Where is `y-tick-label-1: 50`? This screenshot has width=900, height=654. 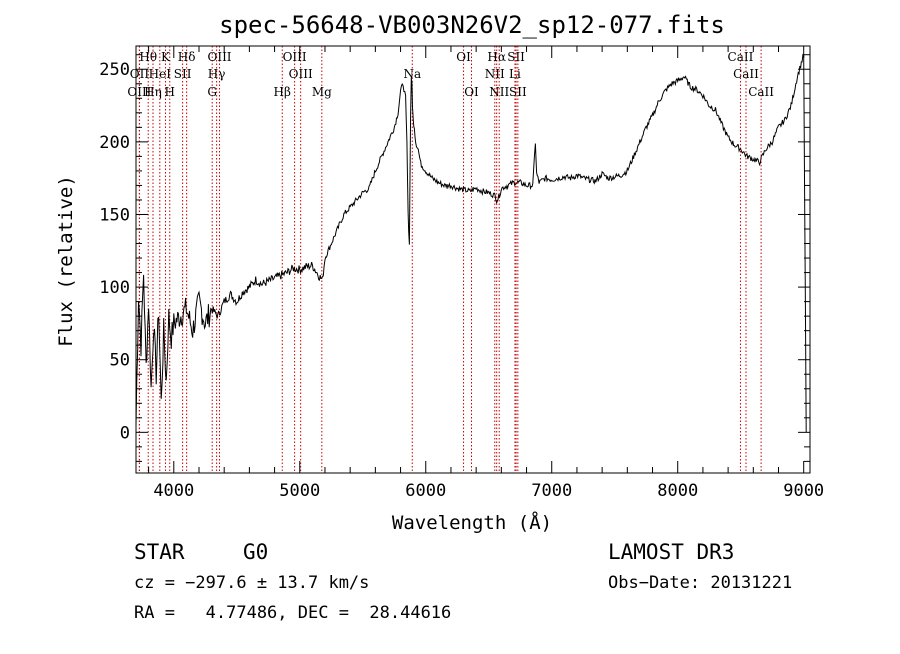 y-tick-label-1: 50 is located at coordinates (120, 361).